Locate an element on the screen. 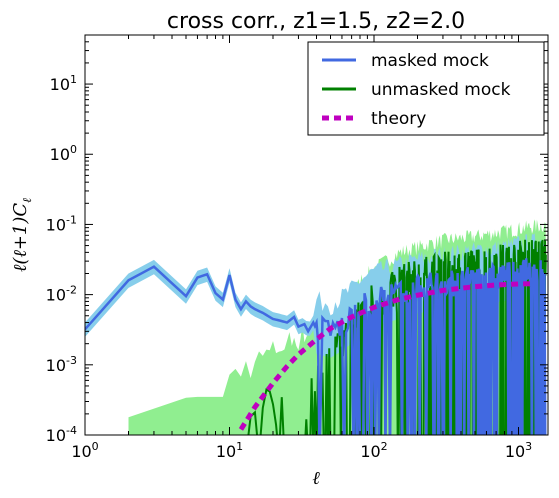 The image size is (559, 498). chart-title: cross corr., z1=1.5, z2=2.0 is located at coordinates (316, 21).